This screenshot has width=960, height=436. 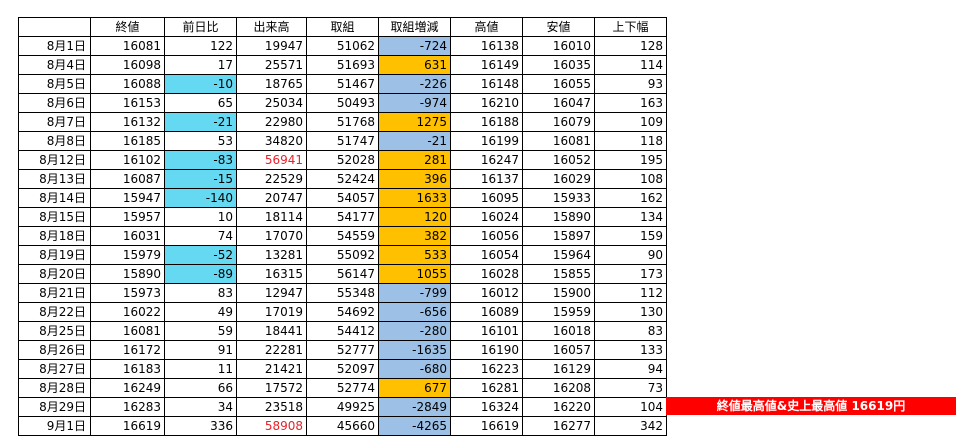 What do you see at coordinates (342, 388) in the screenshot?
I see `open-interest-cell: 52774` at bounding box center [342, 388].